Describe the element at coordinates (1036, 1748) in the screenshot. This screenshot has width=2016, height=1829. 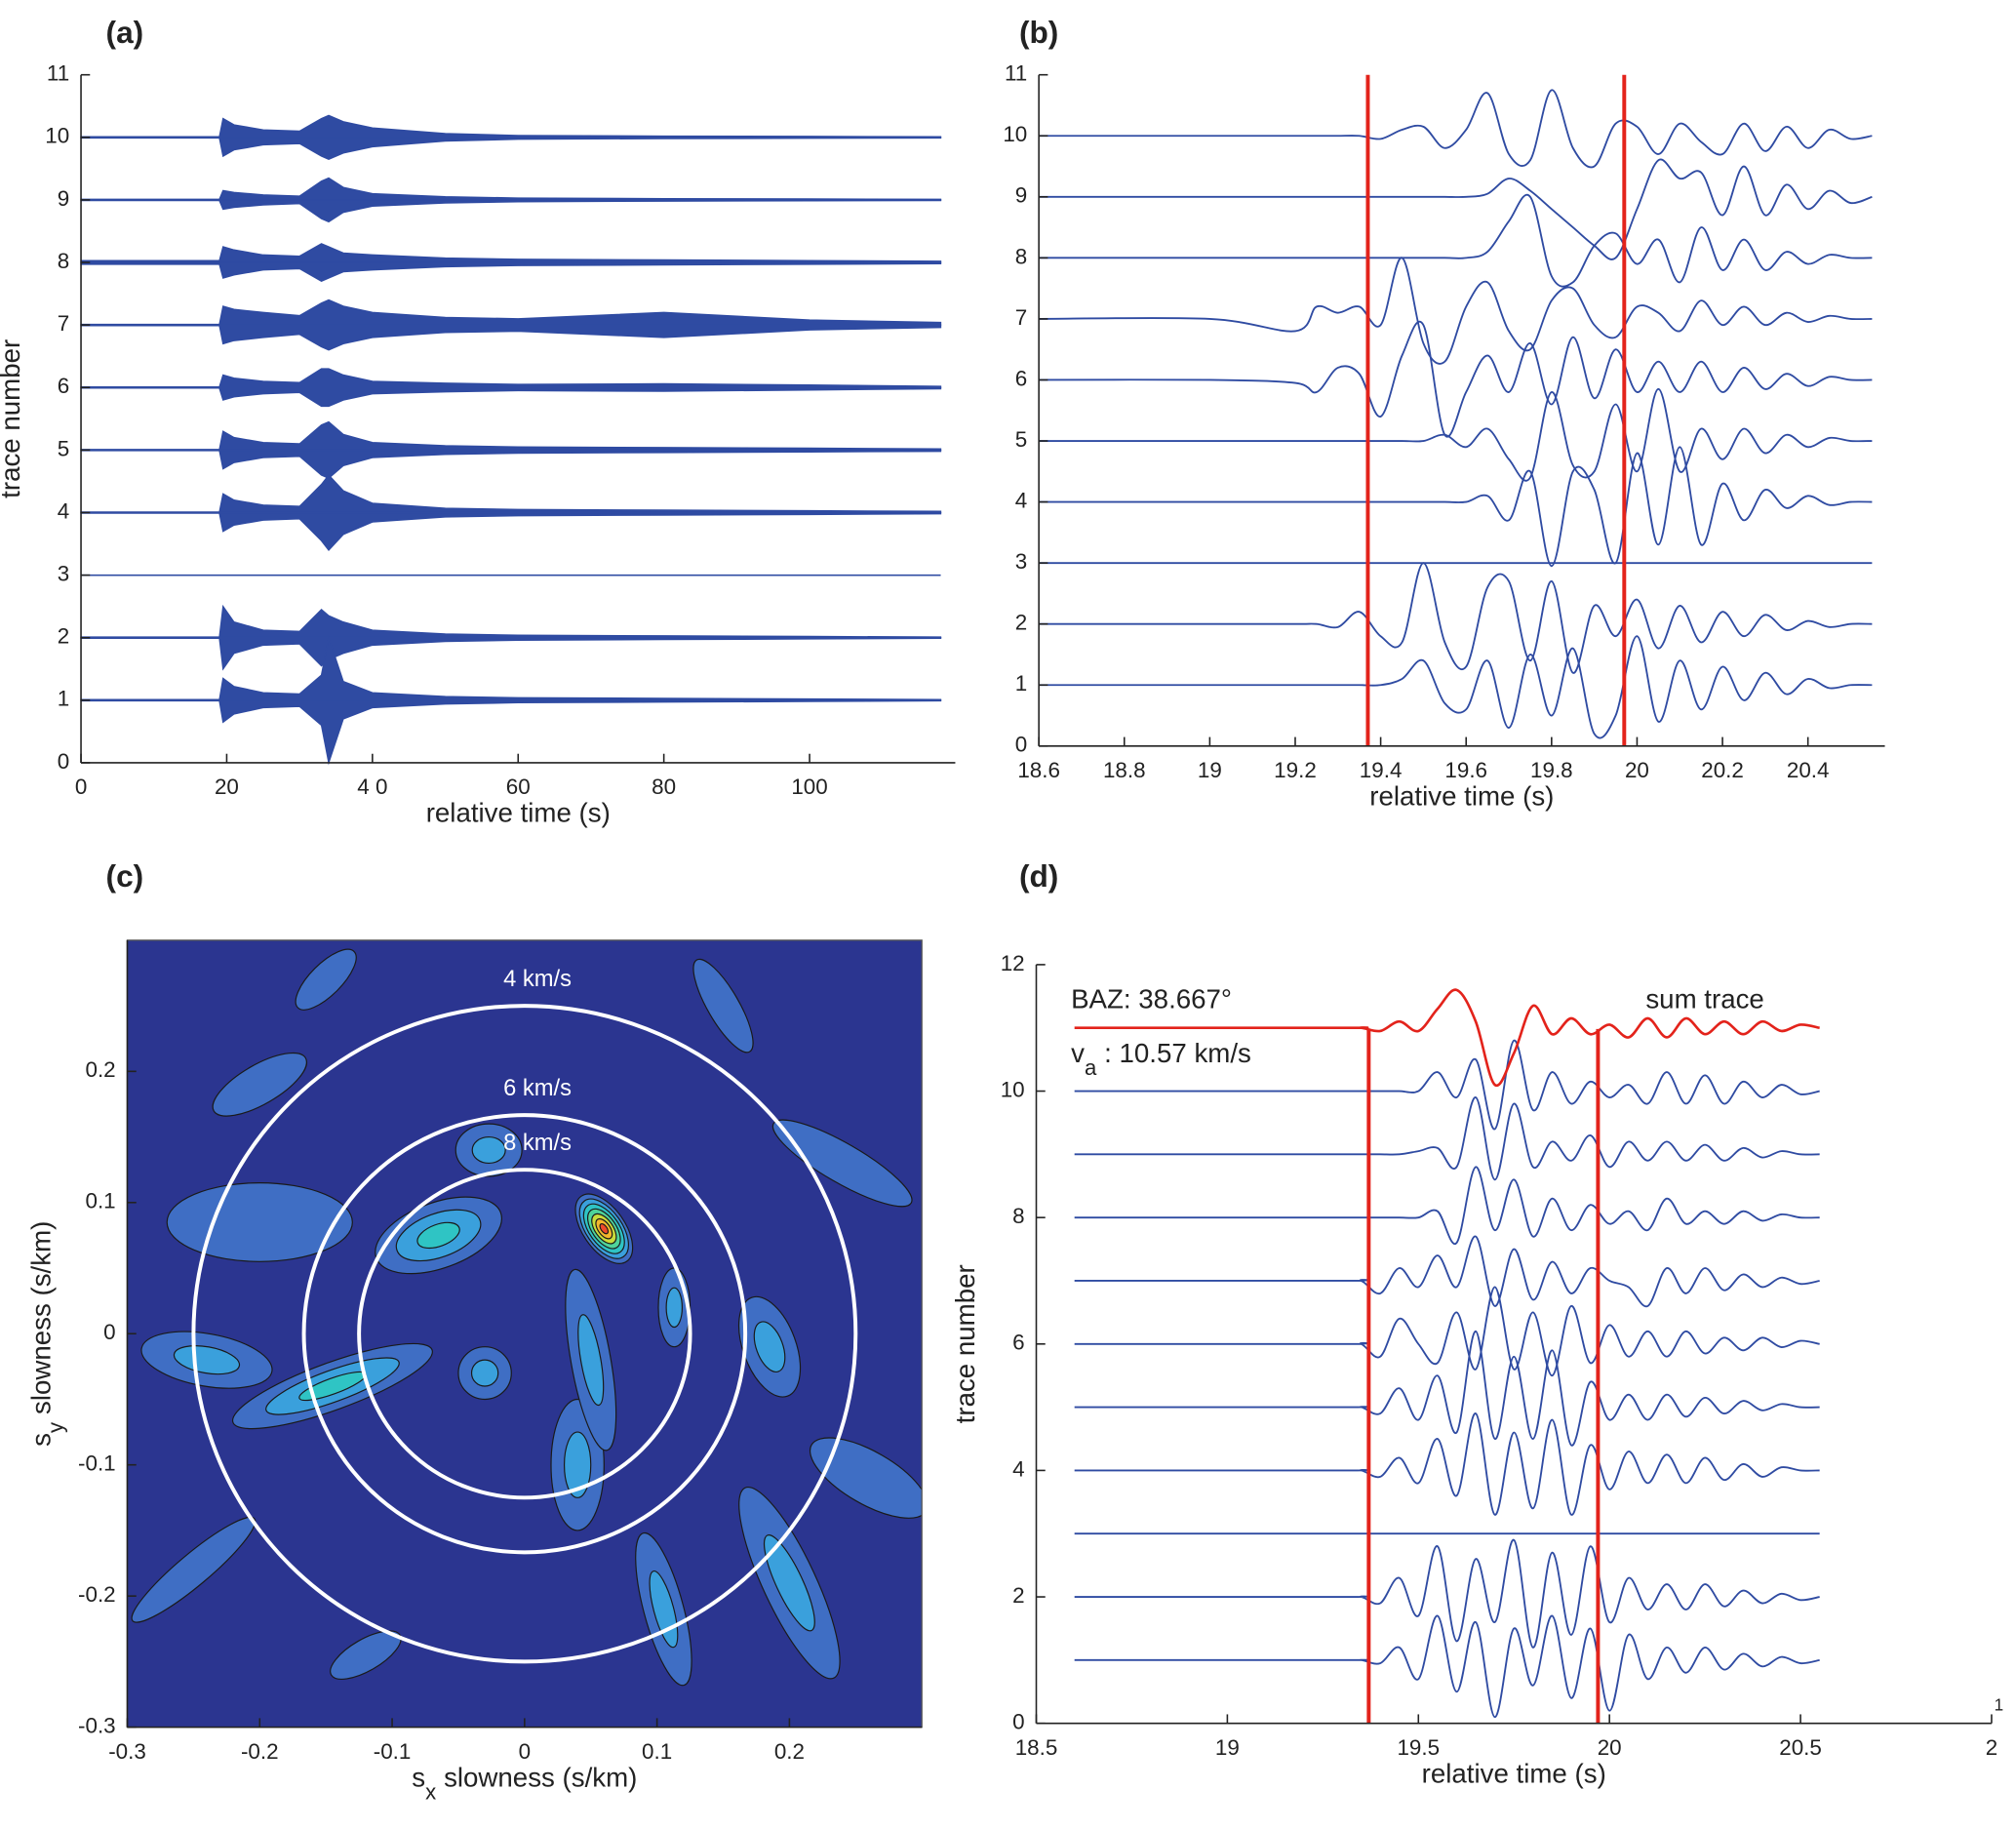
I see `x-tick-label: 18.5` at that location.